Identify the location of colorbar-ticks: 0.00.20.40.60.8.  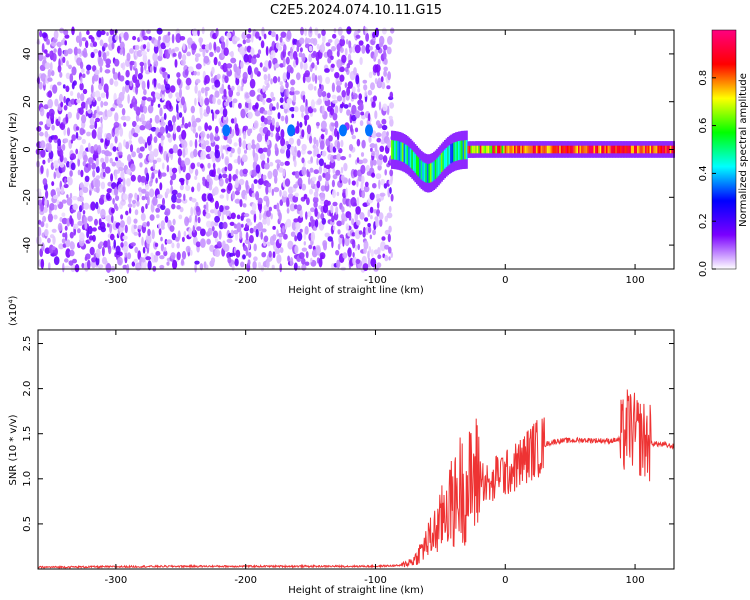
(707, 173).